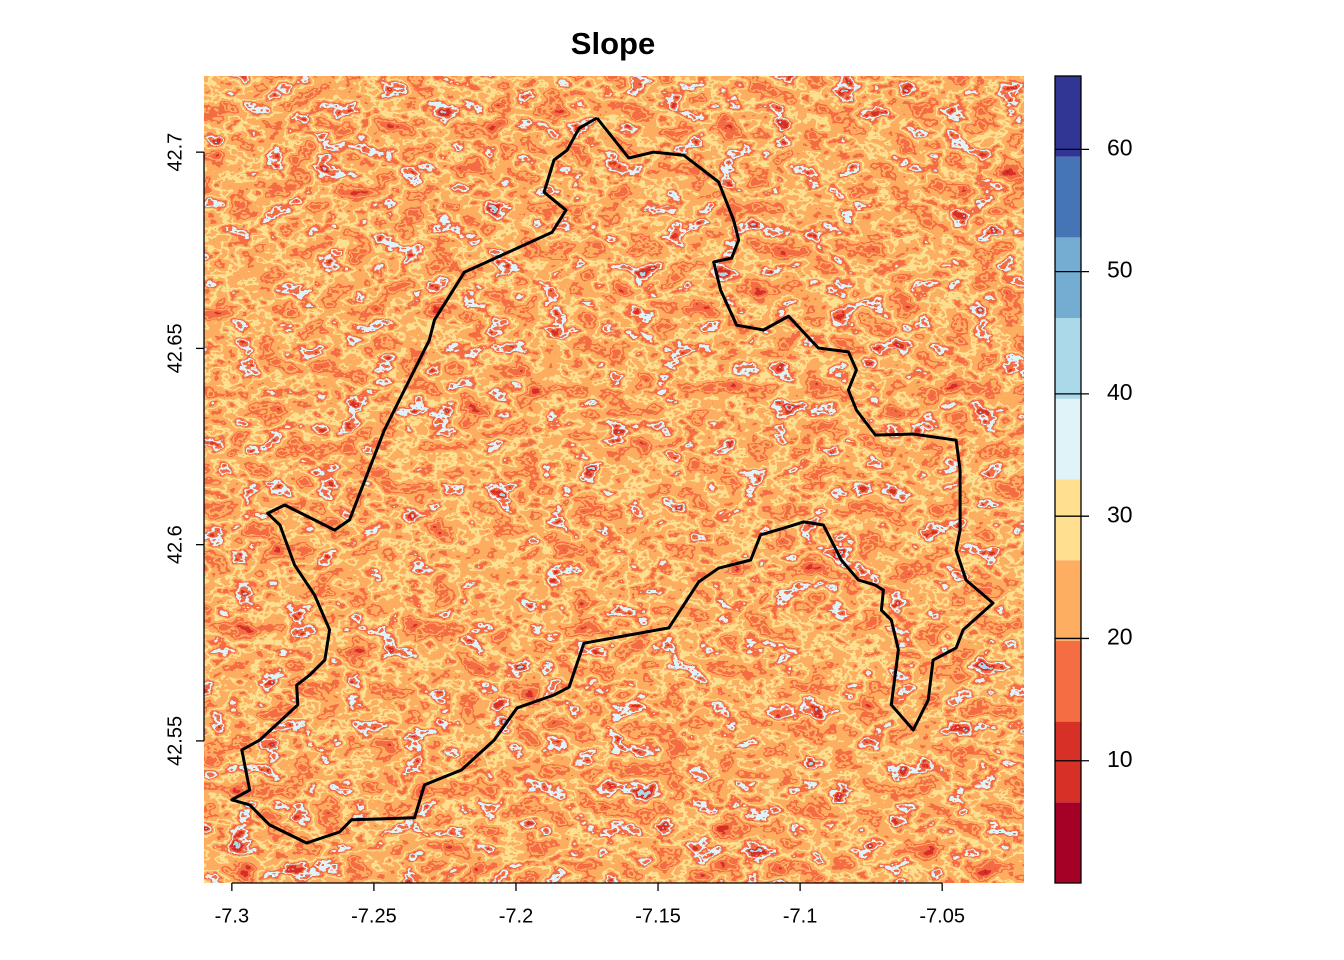 The image size is (1344, 960). Describe the element at coordinates (1120, 270) in the screenshot. I see `colorbar-tick-label: 50` at that location.